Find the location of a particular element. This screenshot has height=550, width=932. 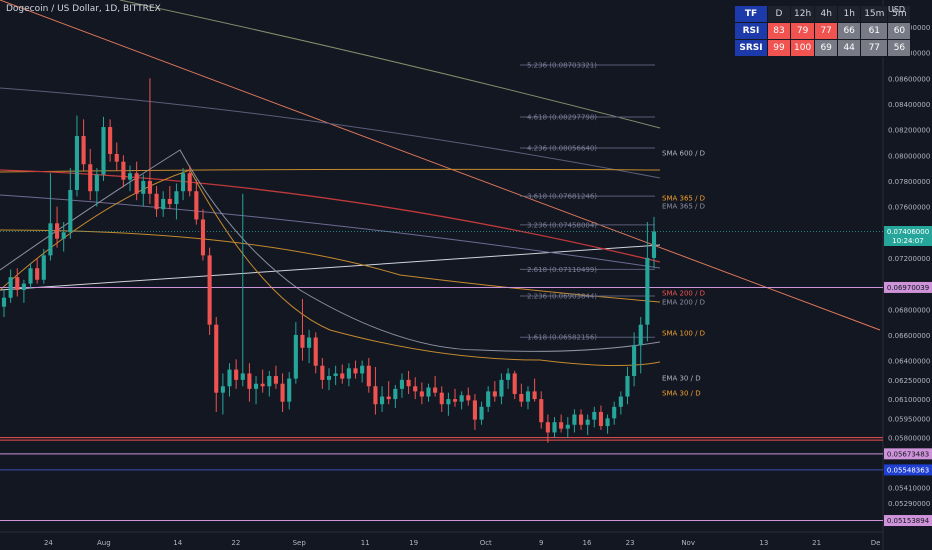

rsi-value-15m: 61 is located at coordinates (874, 31).